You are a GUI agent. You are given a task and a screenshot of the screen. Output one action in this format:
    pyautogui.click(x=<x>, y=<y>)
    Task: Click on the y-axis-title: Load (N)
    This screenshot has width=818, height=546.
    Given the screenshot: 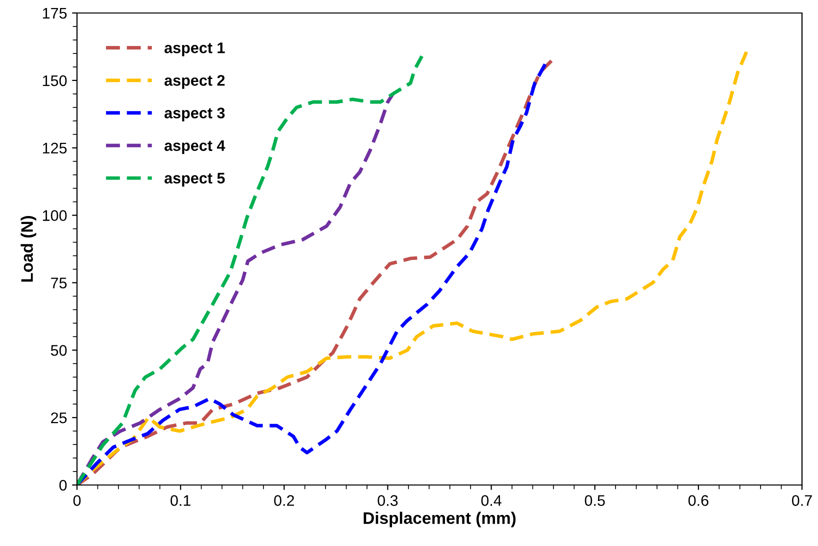 What is the action you would take?
    pyautogui.click(x=28, y=249)
    